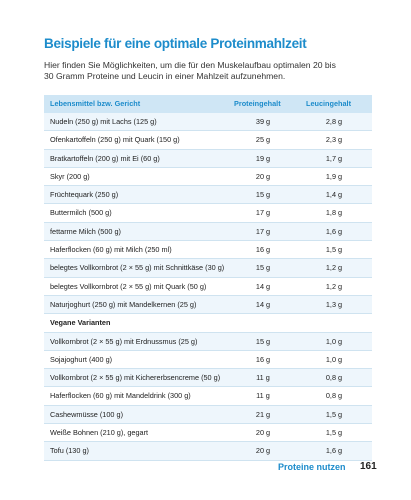 The height and width of the screenshot is (500, 411). What do you see at coordinates (80, 323) in the screenshot?
I see `group-label: Vegane Varianten` at bounding box center [80, 323].